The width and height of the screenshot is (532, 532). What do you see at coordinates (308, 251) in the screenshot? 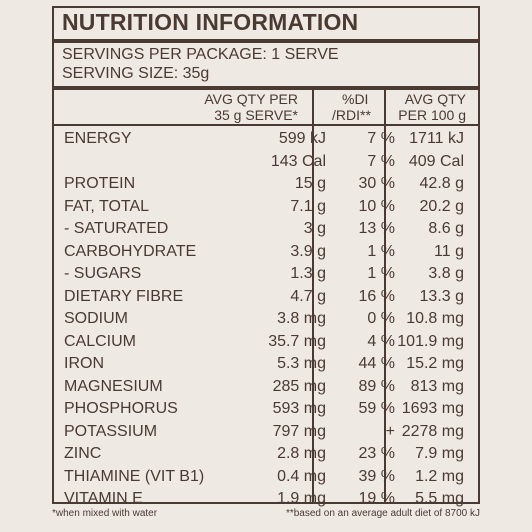
I see `nutrient-qty-per-serve: 3.9 g` at bounding box center [308, 251].